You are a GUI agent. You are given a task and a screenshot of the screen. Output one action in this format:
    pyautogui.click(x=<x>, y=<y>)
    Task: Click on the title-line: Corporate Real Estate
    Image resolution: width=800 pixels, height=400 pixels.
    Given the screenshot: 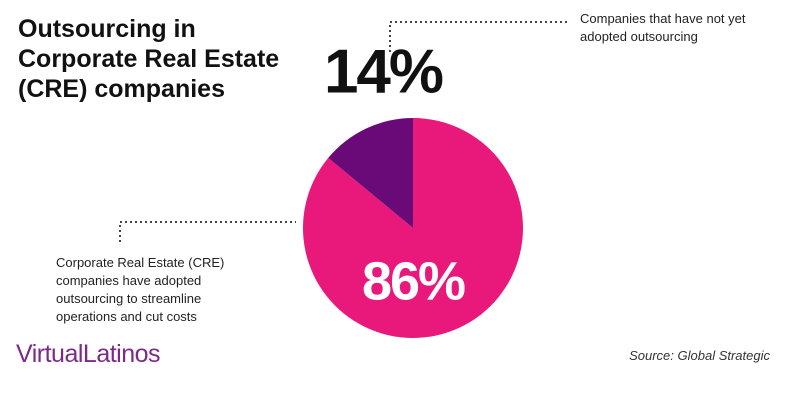 What is the action you would take?
    pyautogui.click(x=149, y=59)
    